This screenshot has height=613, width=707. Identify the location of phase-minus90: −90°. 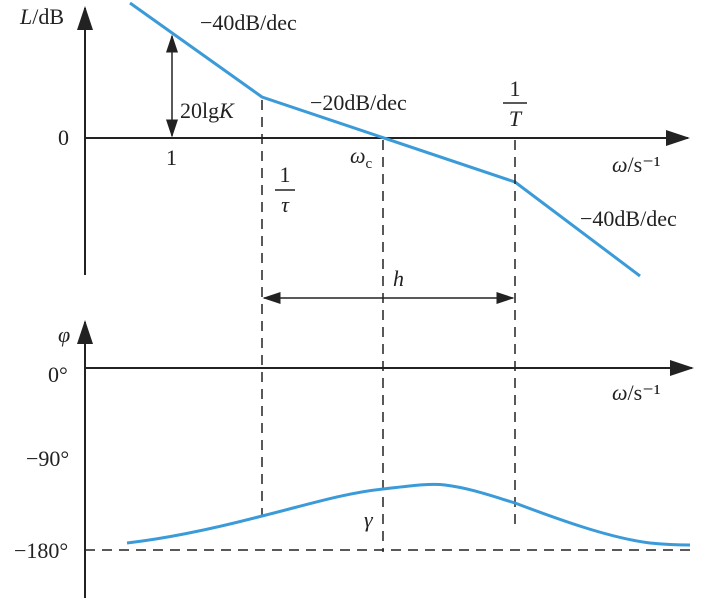
(47, 458).